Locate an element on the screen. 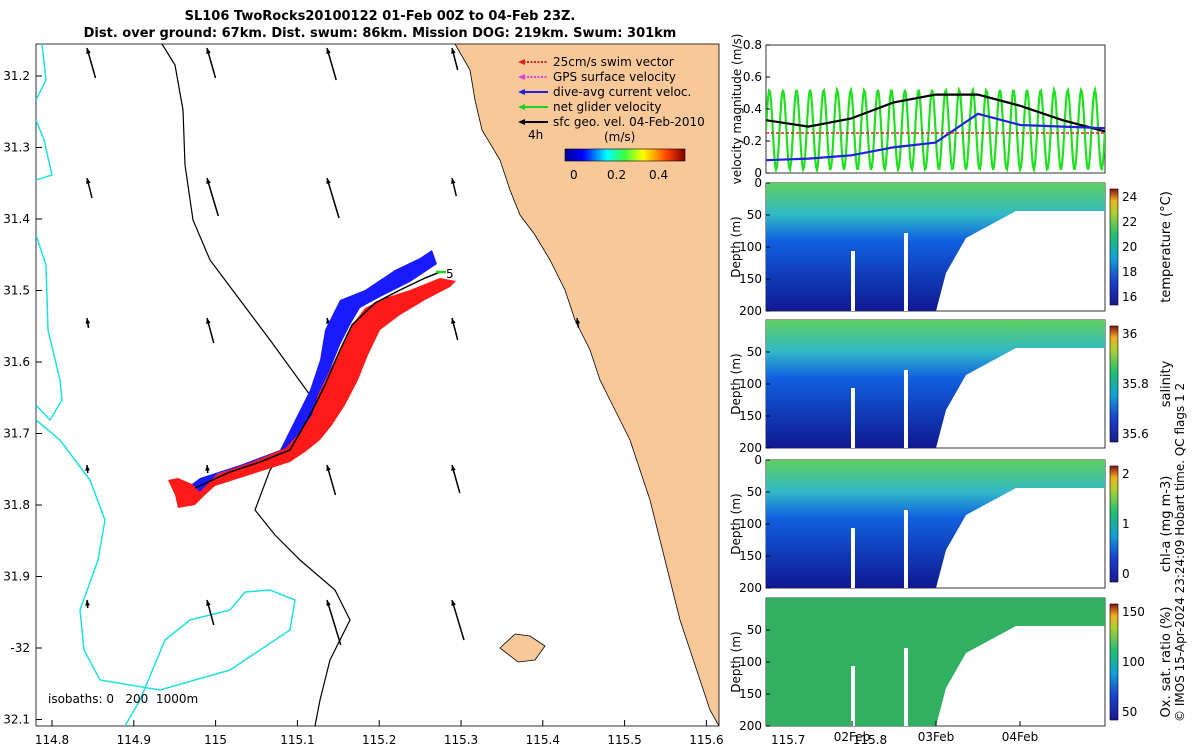 The height and width of the screenshot is (750, 1200). map-ytick-label: 32.1 is located at coordinates (16, 720).